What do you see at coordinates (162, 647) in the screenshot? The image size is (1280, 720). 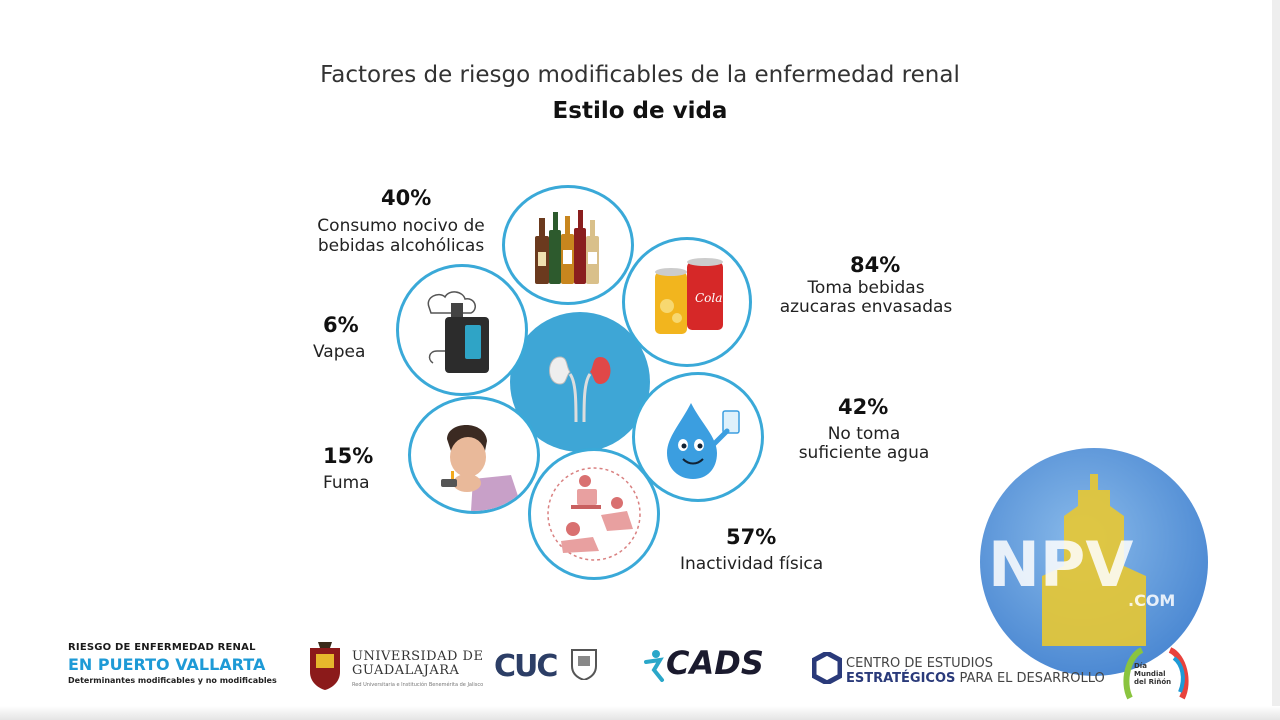 I see `project-line1: RIESGO DE ENFERMEDAD RENAL` at bounding box center [162, 647].